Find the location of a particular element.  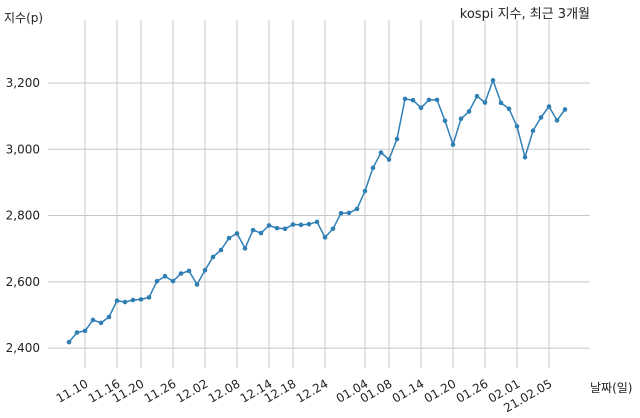

x-axis-title: 날짜(일) is located at coordinates (611, 388).